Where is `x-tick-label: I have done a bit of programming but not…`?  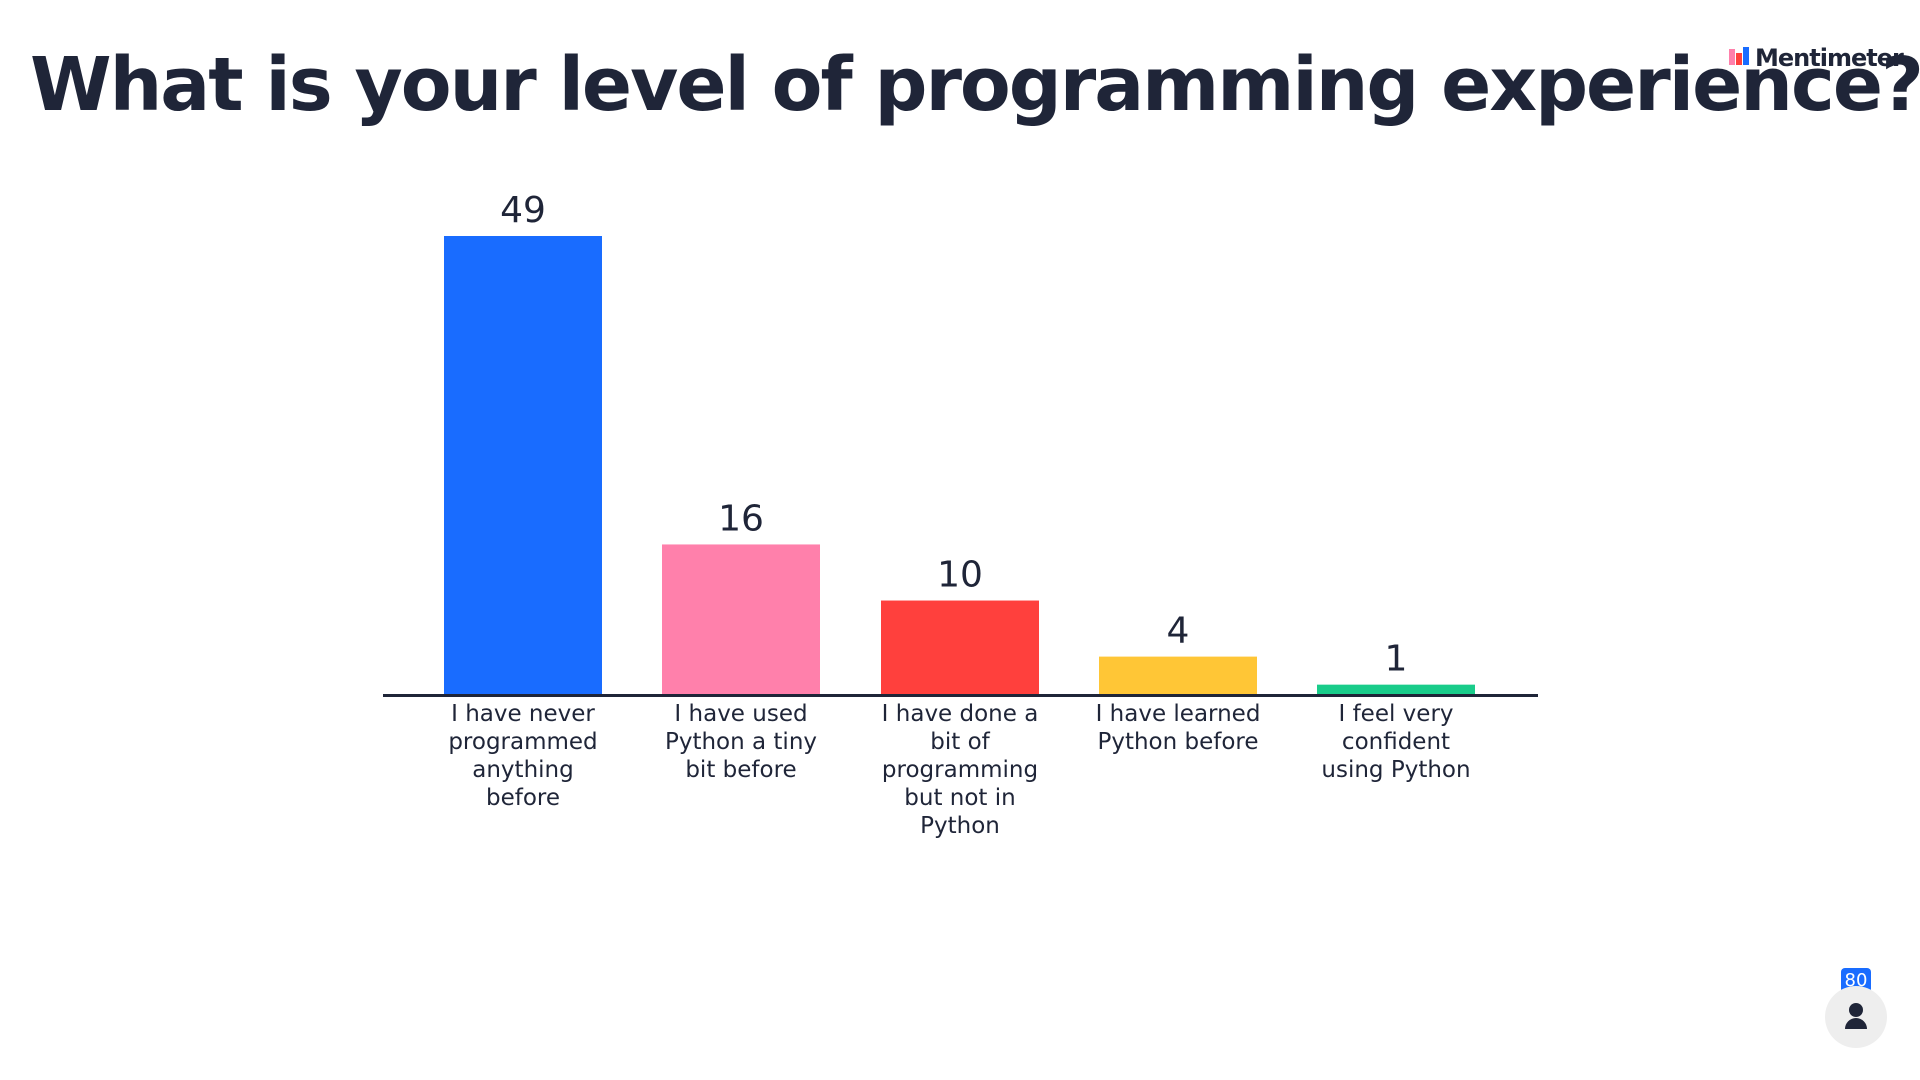 x-tick-label: I have done a bit of programming but not… is located at coordinates (960, 770).